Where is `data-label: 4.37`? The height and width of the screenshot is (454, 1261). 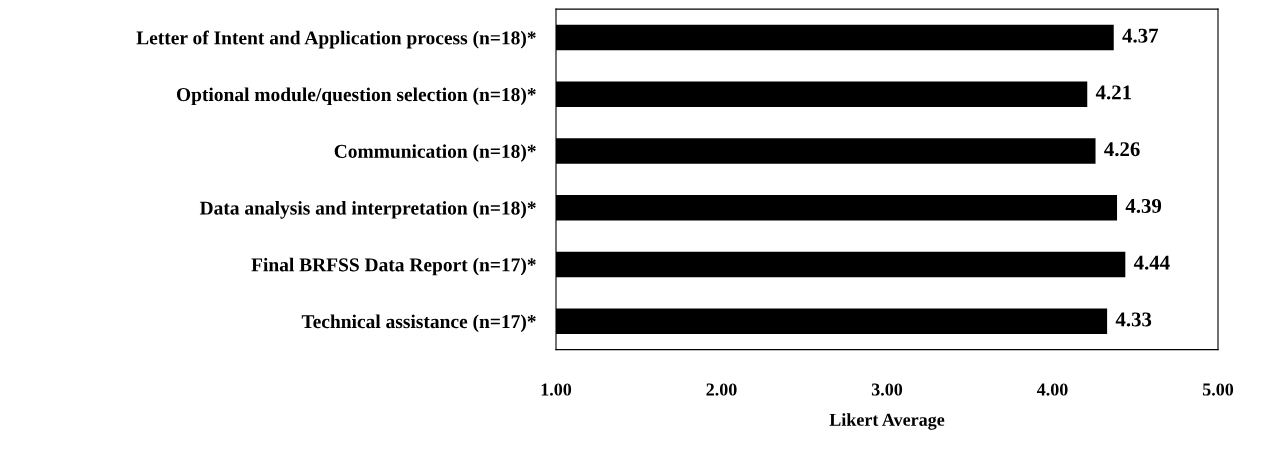
data-label: 4.37 is located at coordinates (1140, 35).